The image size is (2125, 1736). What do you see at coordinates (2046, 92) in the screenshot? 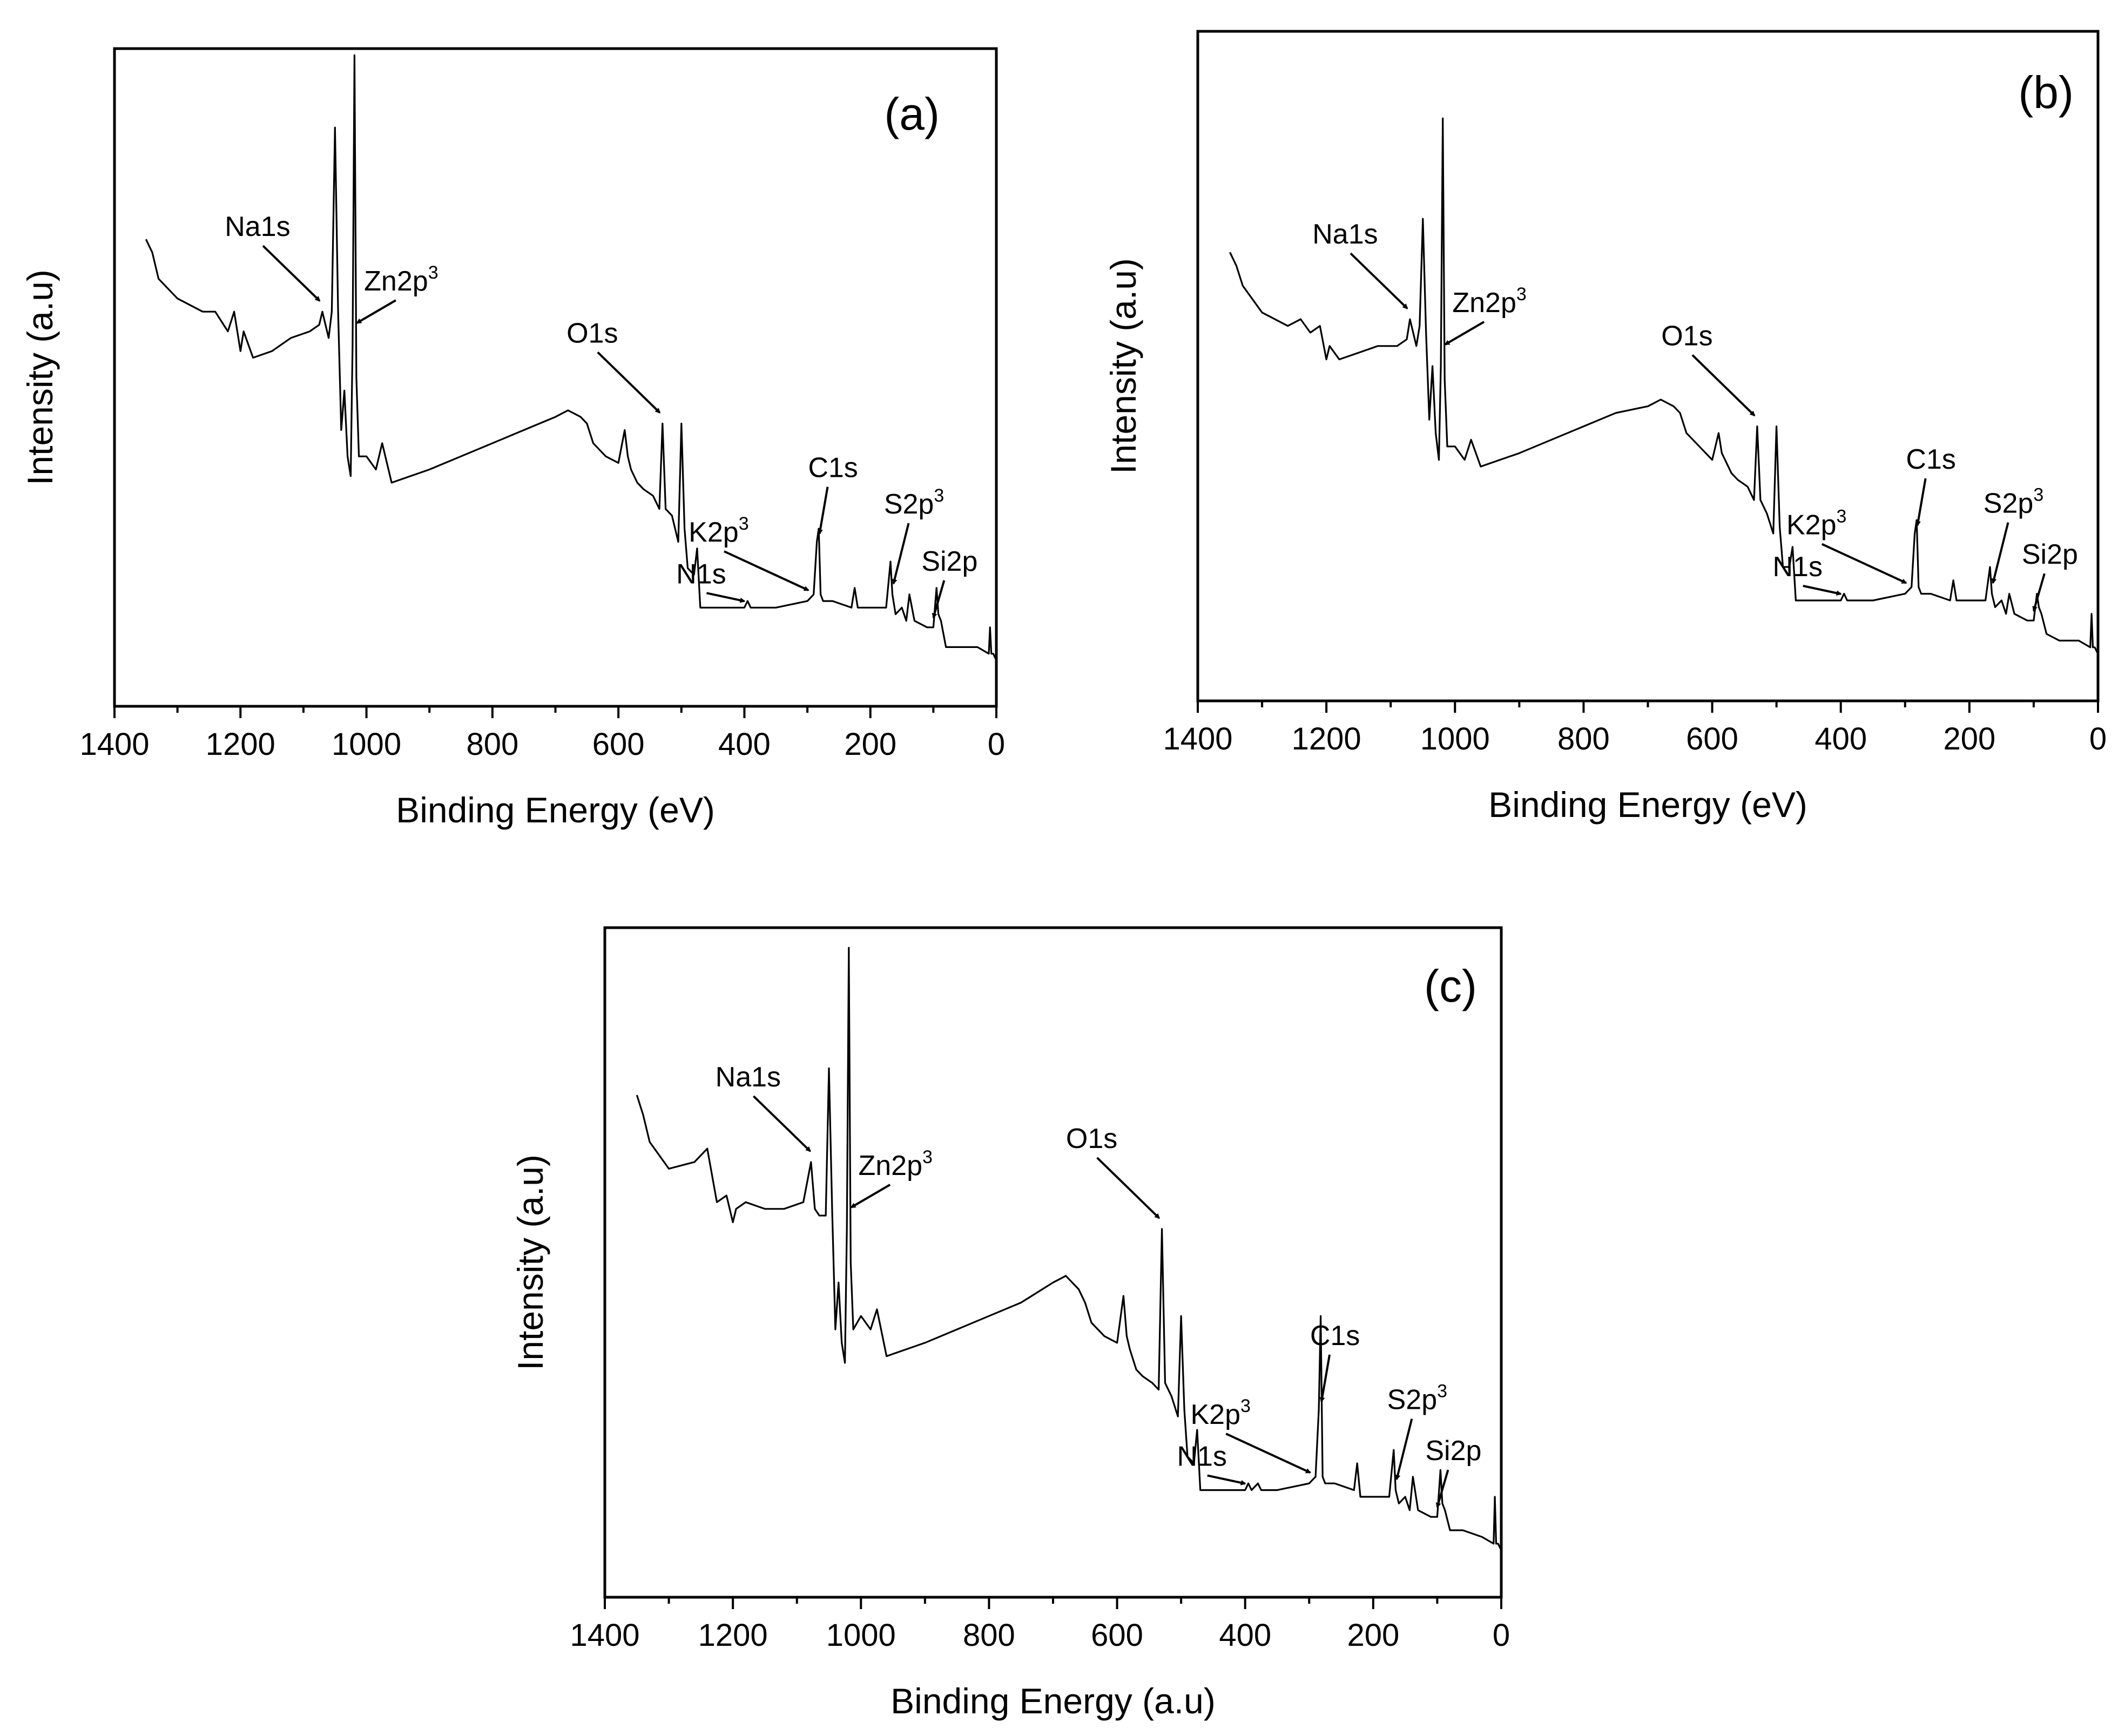
I see `panel-label: (b)` at bounding box center [2046, 92].